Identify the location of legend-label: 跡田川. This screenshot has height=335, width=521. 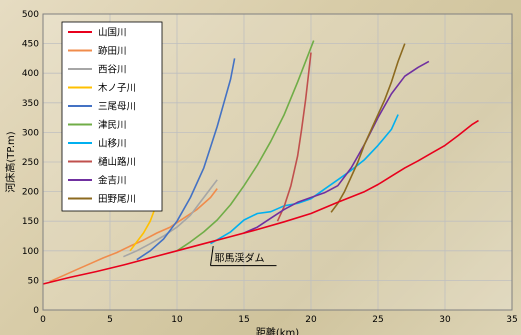
(112, 51).